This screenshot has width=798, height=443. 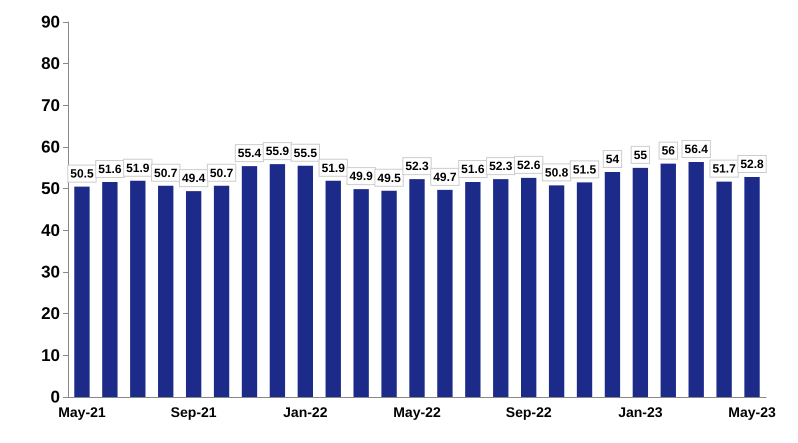 What do you see at coordinates (193, 412) in the screenshot?
I see `x-tick-label: Sep-21` at bounding box center [193, 412].